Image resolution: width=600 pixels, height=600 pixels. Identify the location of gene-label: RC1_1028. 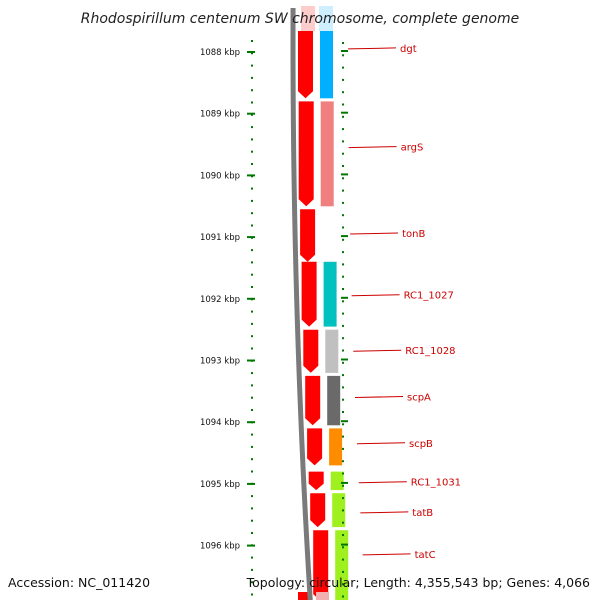
(430, 351).